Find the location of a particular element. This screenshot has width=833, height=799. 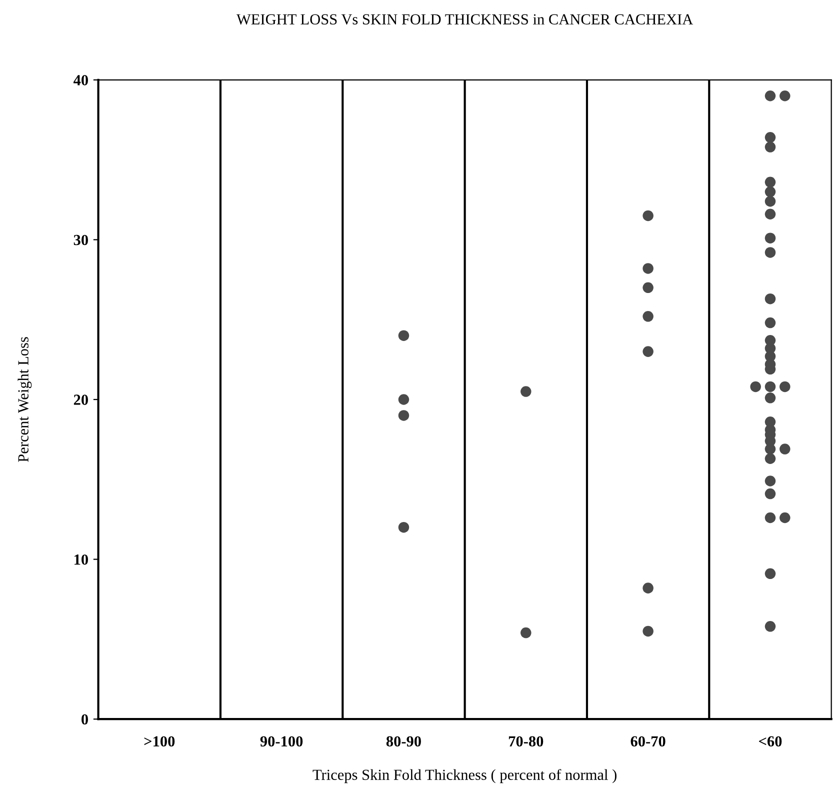

y-tick-label: 30 is located at coordinates (81, 240).